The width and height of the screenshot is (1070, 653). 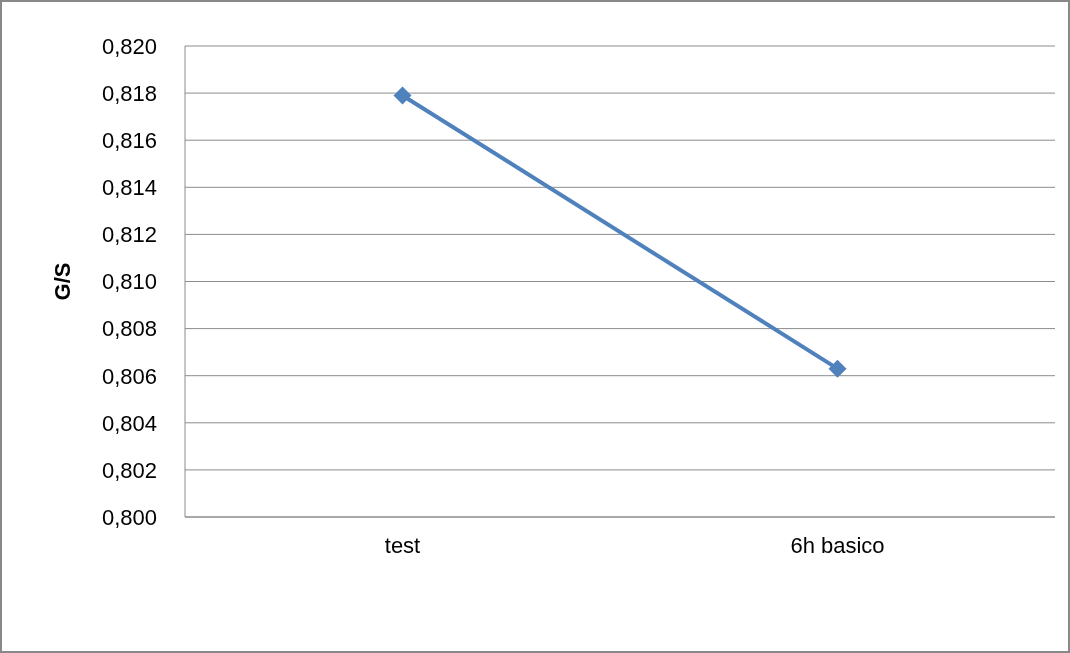 What do you see at coordinates (129, 46) in the screenshot?
I see `y-tick-label: 0,820` at bounding box center [129, 46].